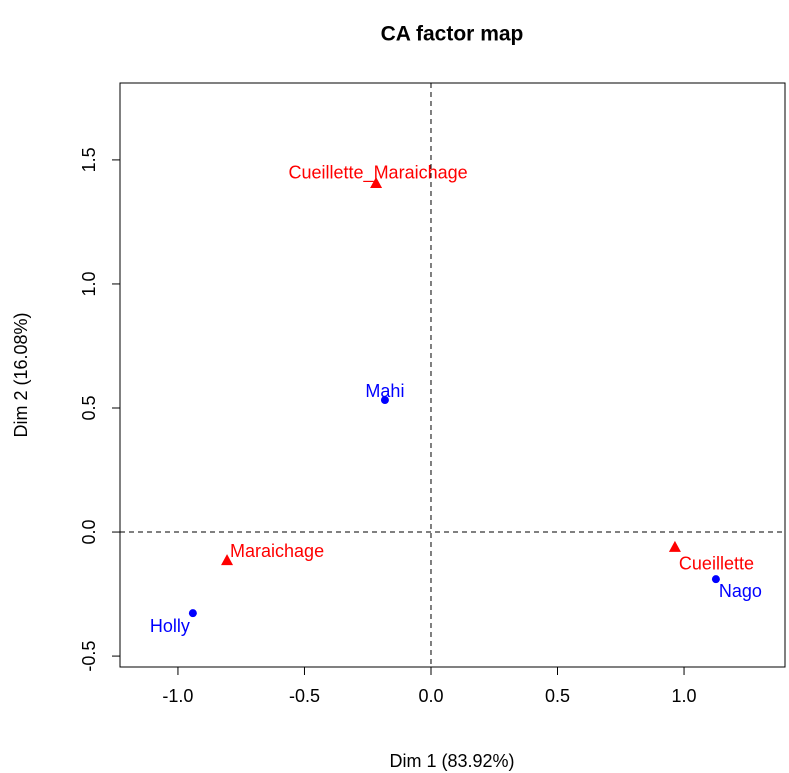  I want to click on x-tick-label: 0.0, so click(430, 696).